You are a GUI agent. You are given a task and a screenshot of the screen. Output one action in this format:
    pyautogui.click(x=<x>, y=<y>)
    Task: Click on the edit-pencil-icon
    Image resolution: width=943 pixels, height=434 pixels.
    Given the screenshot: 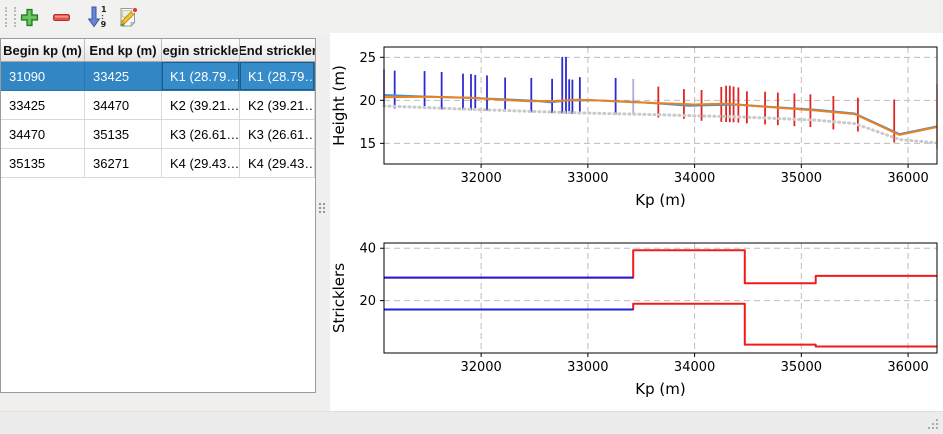 What is the action you would take?
    pyautogui.click(x=129, y=17)
    